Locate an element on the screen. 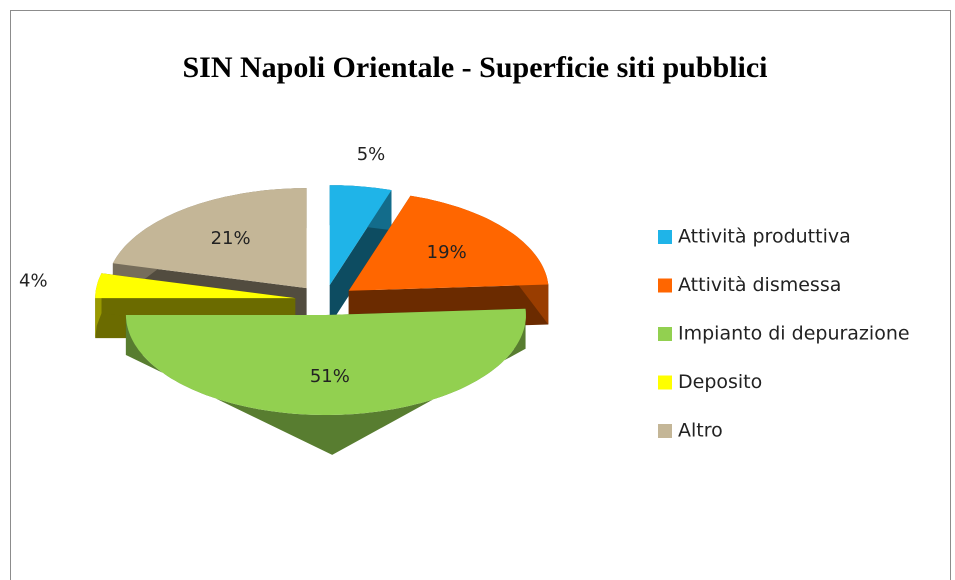  legend-label: Impianto di depurazione is located at coordinates (794, 334).